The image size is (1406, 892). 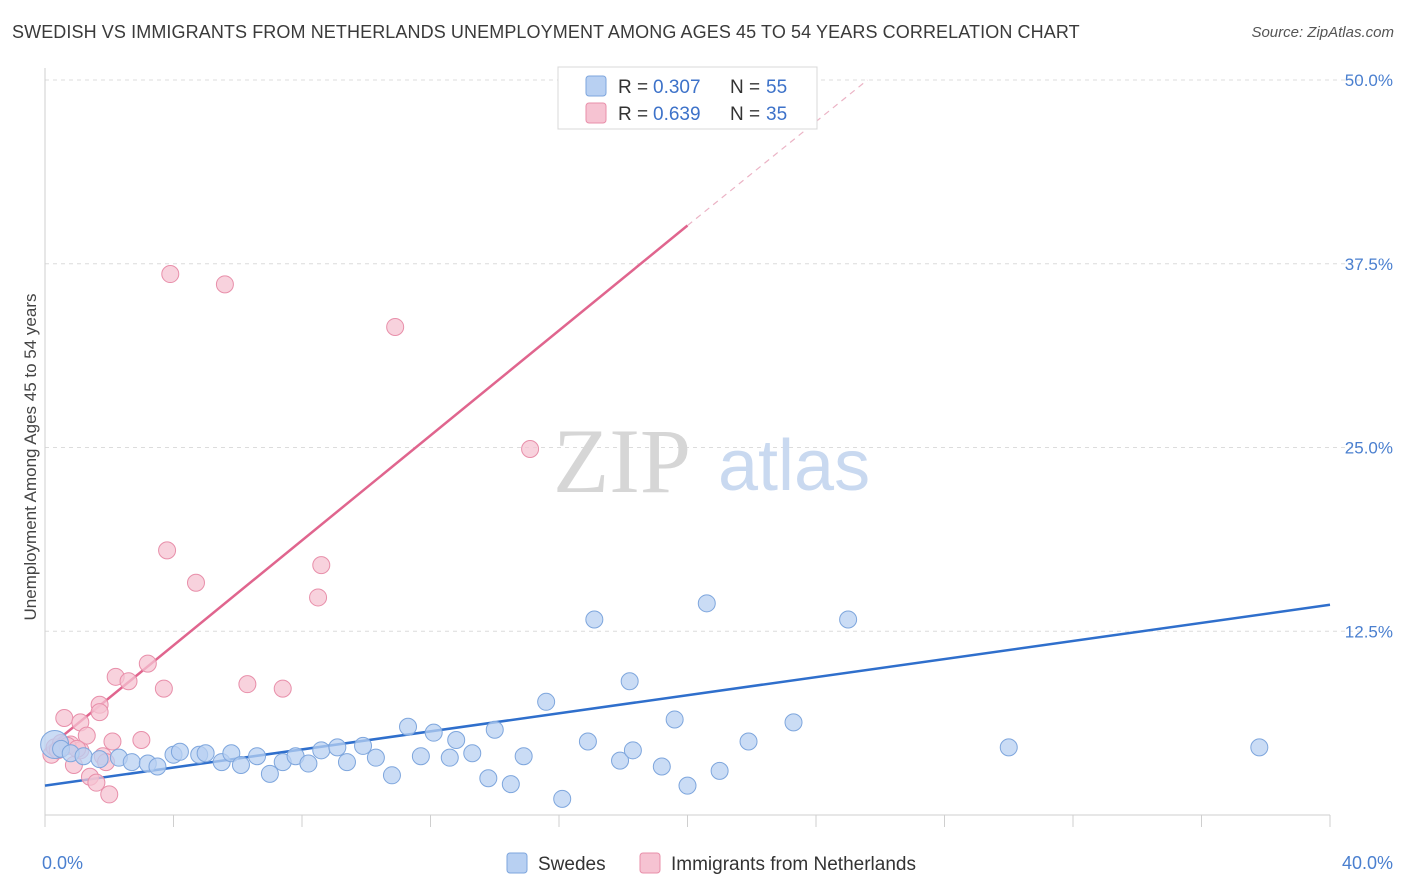 I want to click on legend-n-swedes: 55, so click(x=776, y=87).